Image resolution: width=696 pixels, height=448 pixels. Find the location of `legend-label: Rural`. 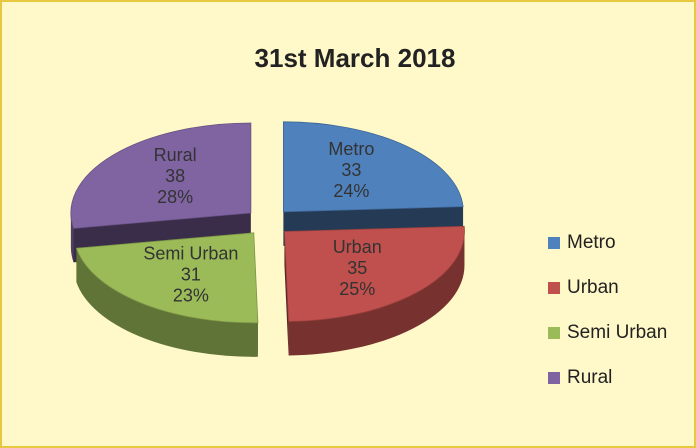

legend-label: Rural is located at coordinates (589, 377).